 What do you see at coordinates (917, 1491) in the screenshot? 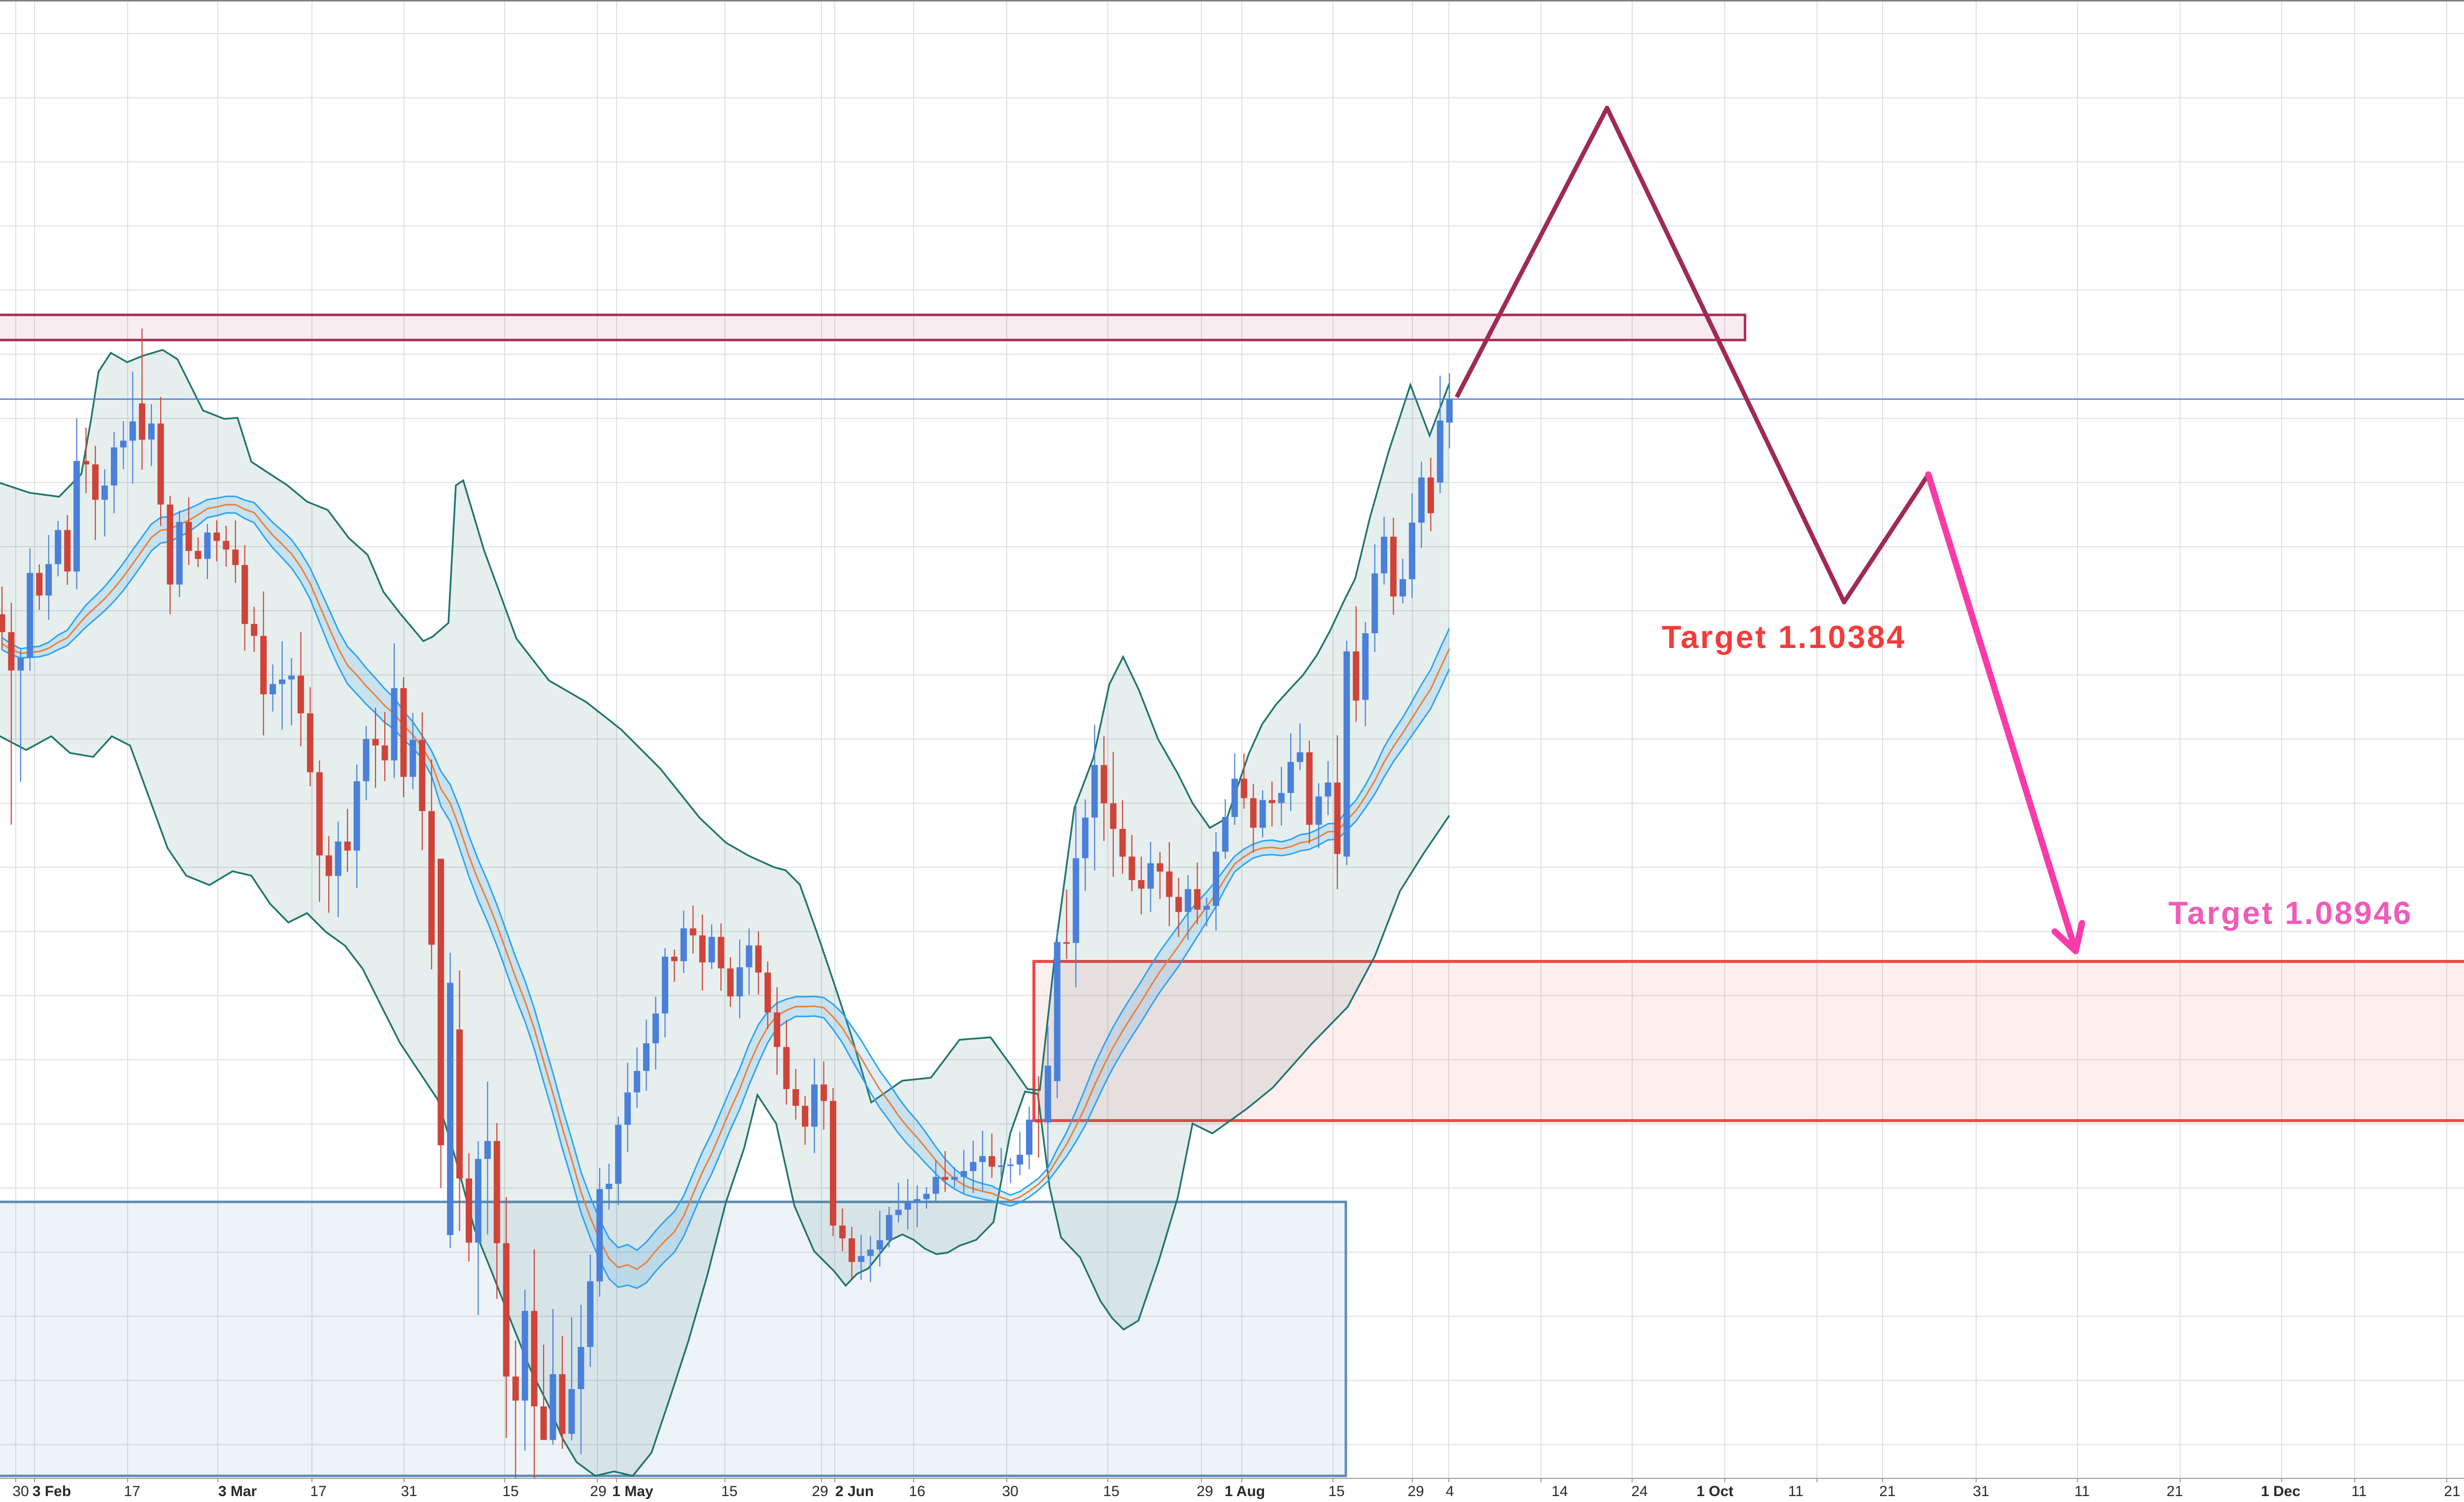
I see `svg-text: 16` at bounding box center [917, 1491].